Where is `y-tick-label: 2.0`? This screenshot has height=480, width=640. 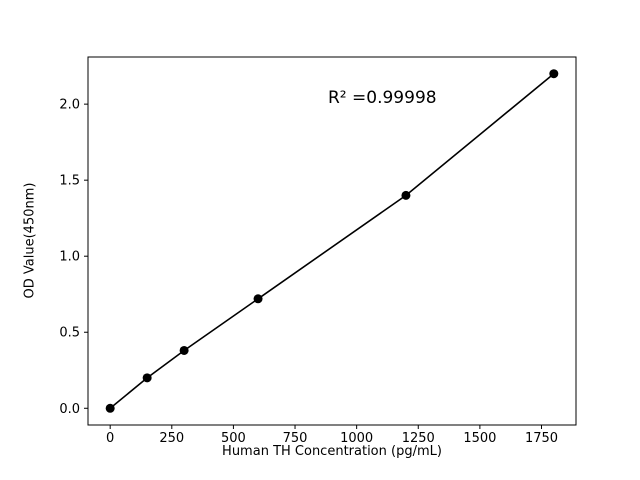
y-tick-label: 2.0 is located at coordinates (69, 105).